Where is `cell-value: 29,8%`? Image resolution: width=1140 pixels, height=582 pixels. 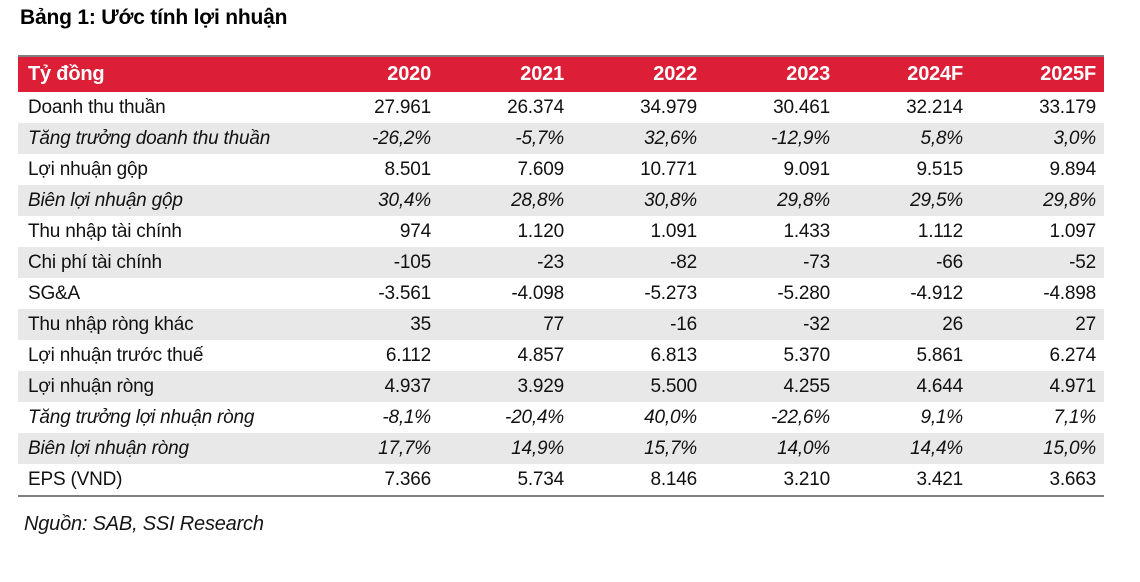
cell-value: 29,8% is located at coordinates (1037, 200).